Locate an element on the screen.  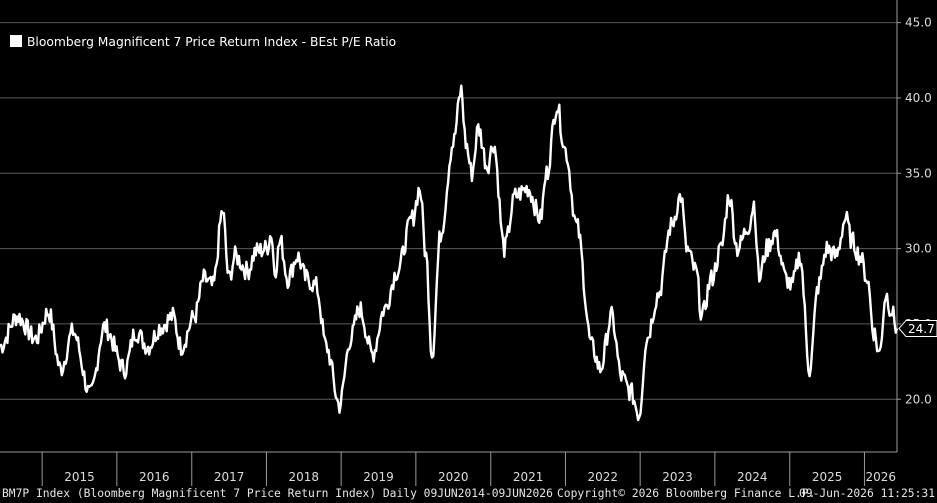
x-tick-label: 2025 is located at coordinates (827, 477).